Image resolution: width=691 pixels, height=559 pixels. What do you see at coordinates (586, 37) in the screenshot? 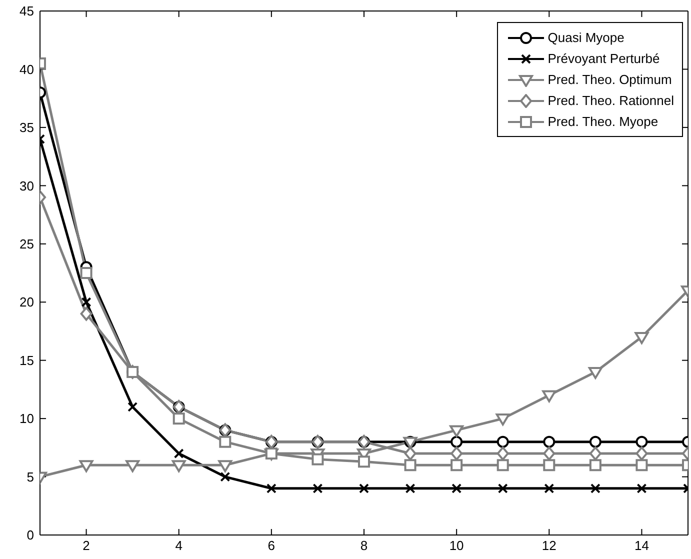
I see `legend-label: Quasi Myope` at bounding box center [586, 37].